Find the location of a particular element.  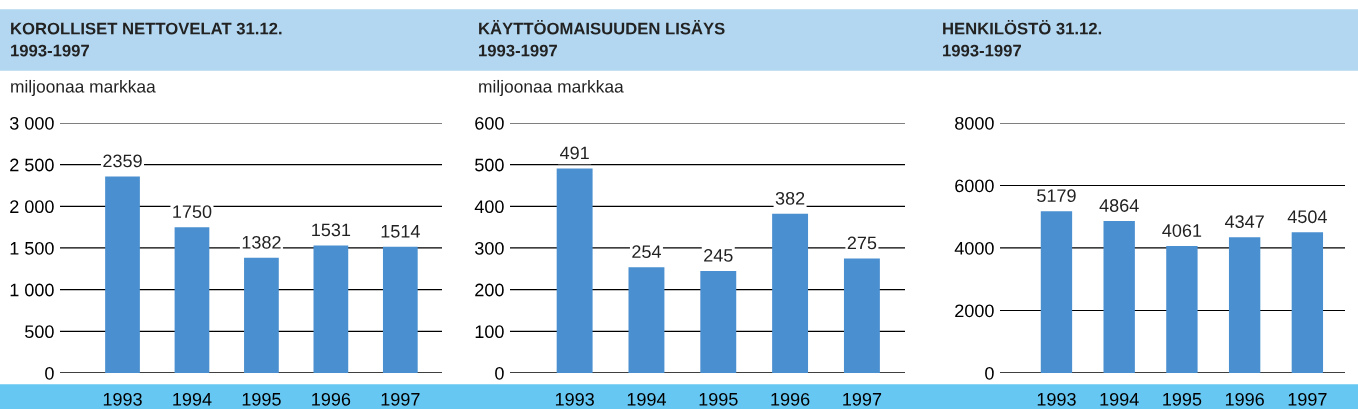

data-label: 254 is located at coordinates (646, 252).